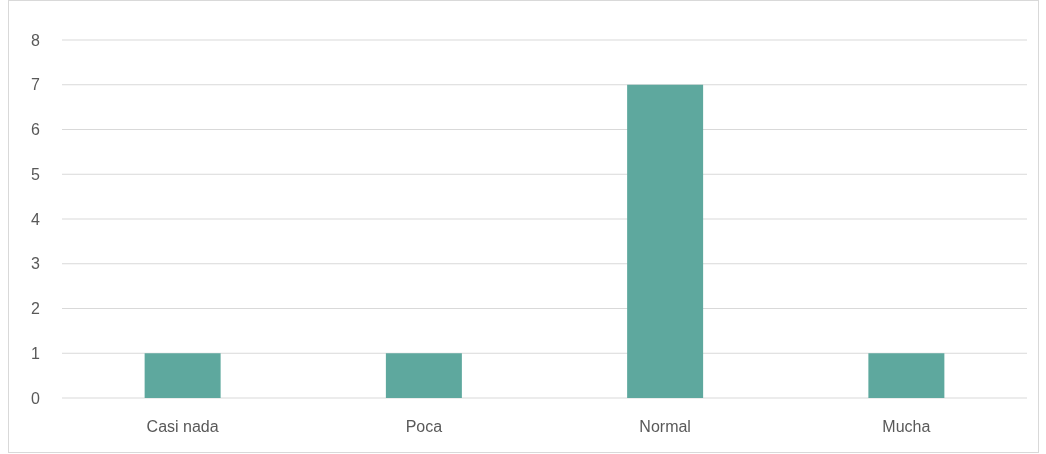 The width and height of the screenshot is (1046, 454). Describe the element at coordinates (36, 353) in the screenshot. I see `y-tick-label: 1` at that location.